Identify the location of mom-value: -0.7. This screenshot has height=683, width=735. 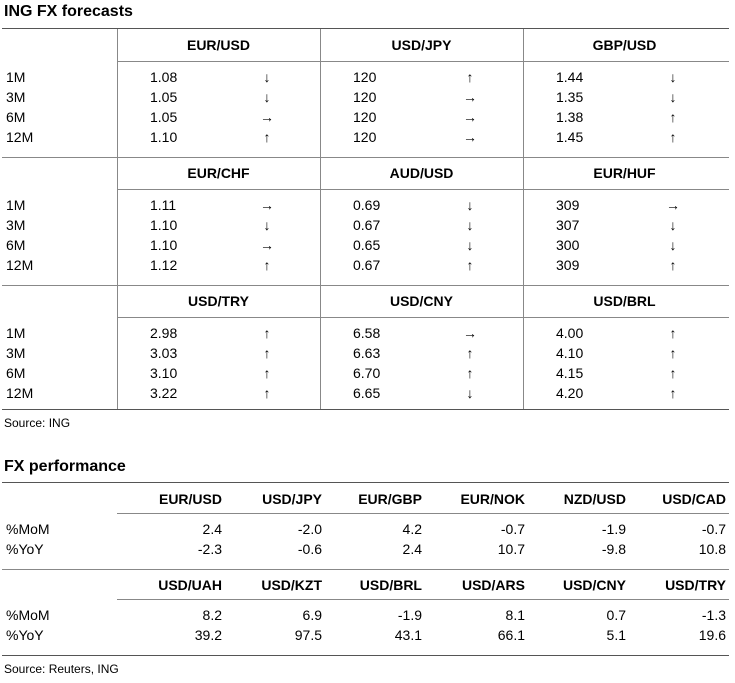
(713, 529).